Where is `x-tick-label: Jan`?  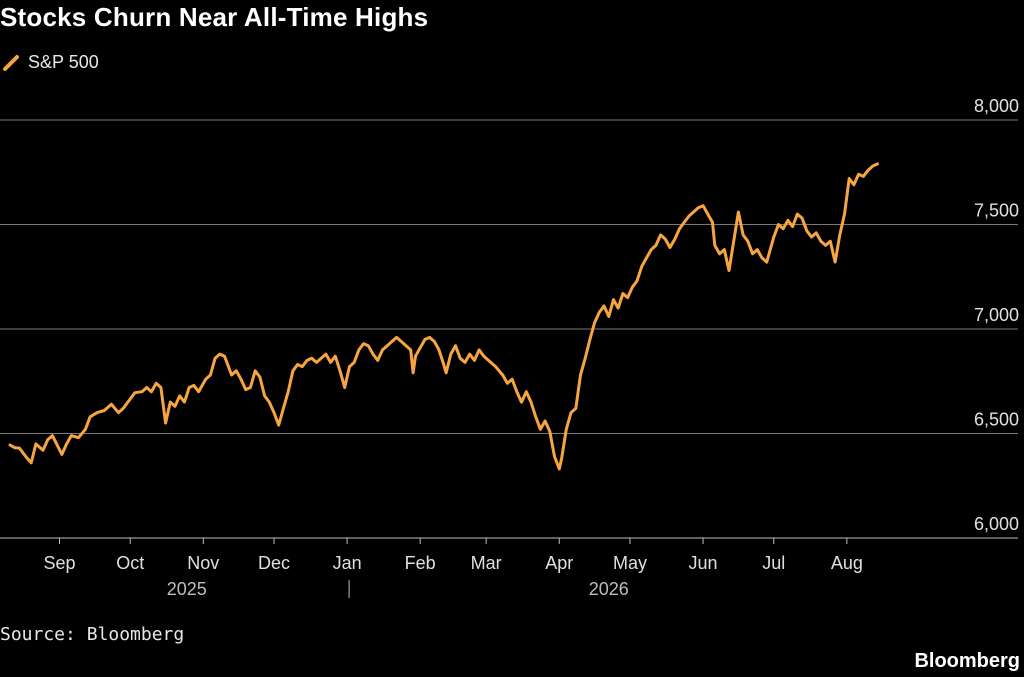
x-tick-label: Jan is located at coordinates (347, 563).